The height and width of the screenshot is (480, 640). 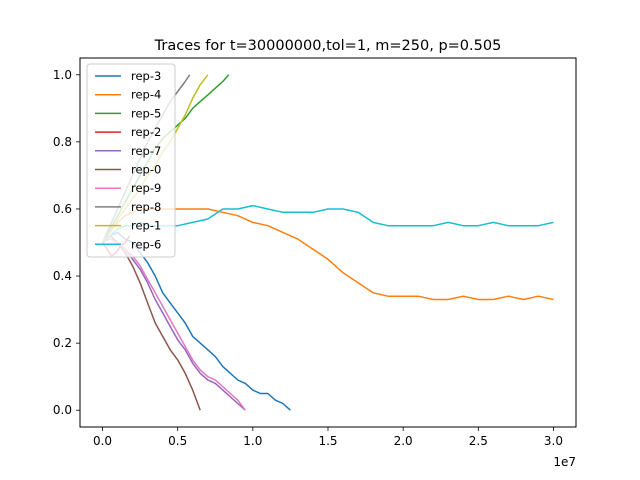 I want to click on x-offset-label: 1e7, so click(x=564, y=462).